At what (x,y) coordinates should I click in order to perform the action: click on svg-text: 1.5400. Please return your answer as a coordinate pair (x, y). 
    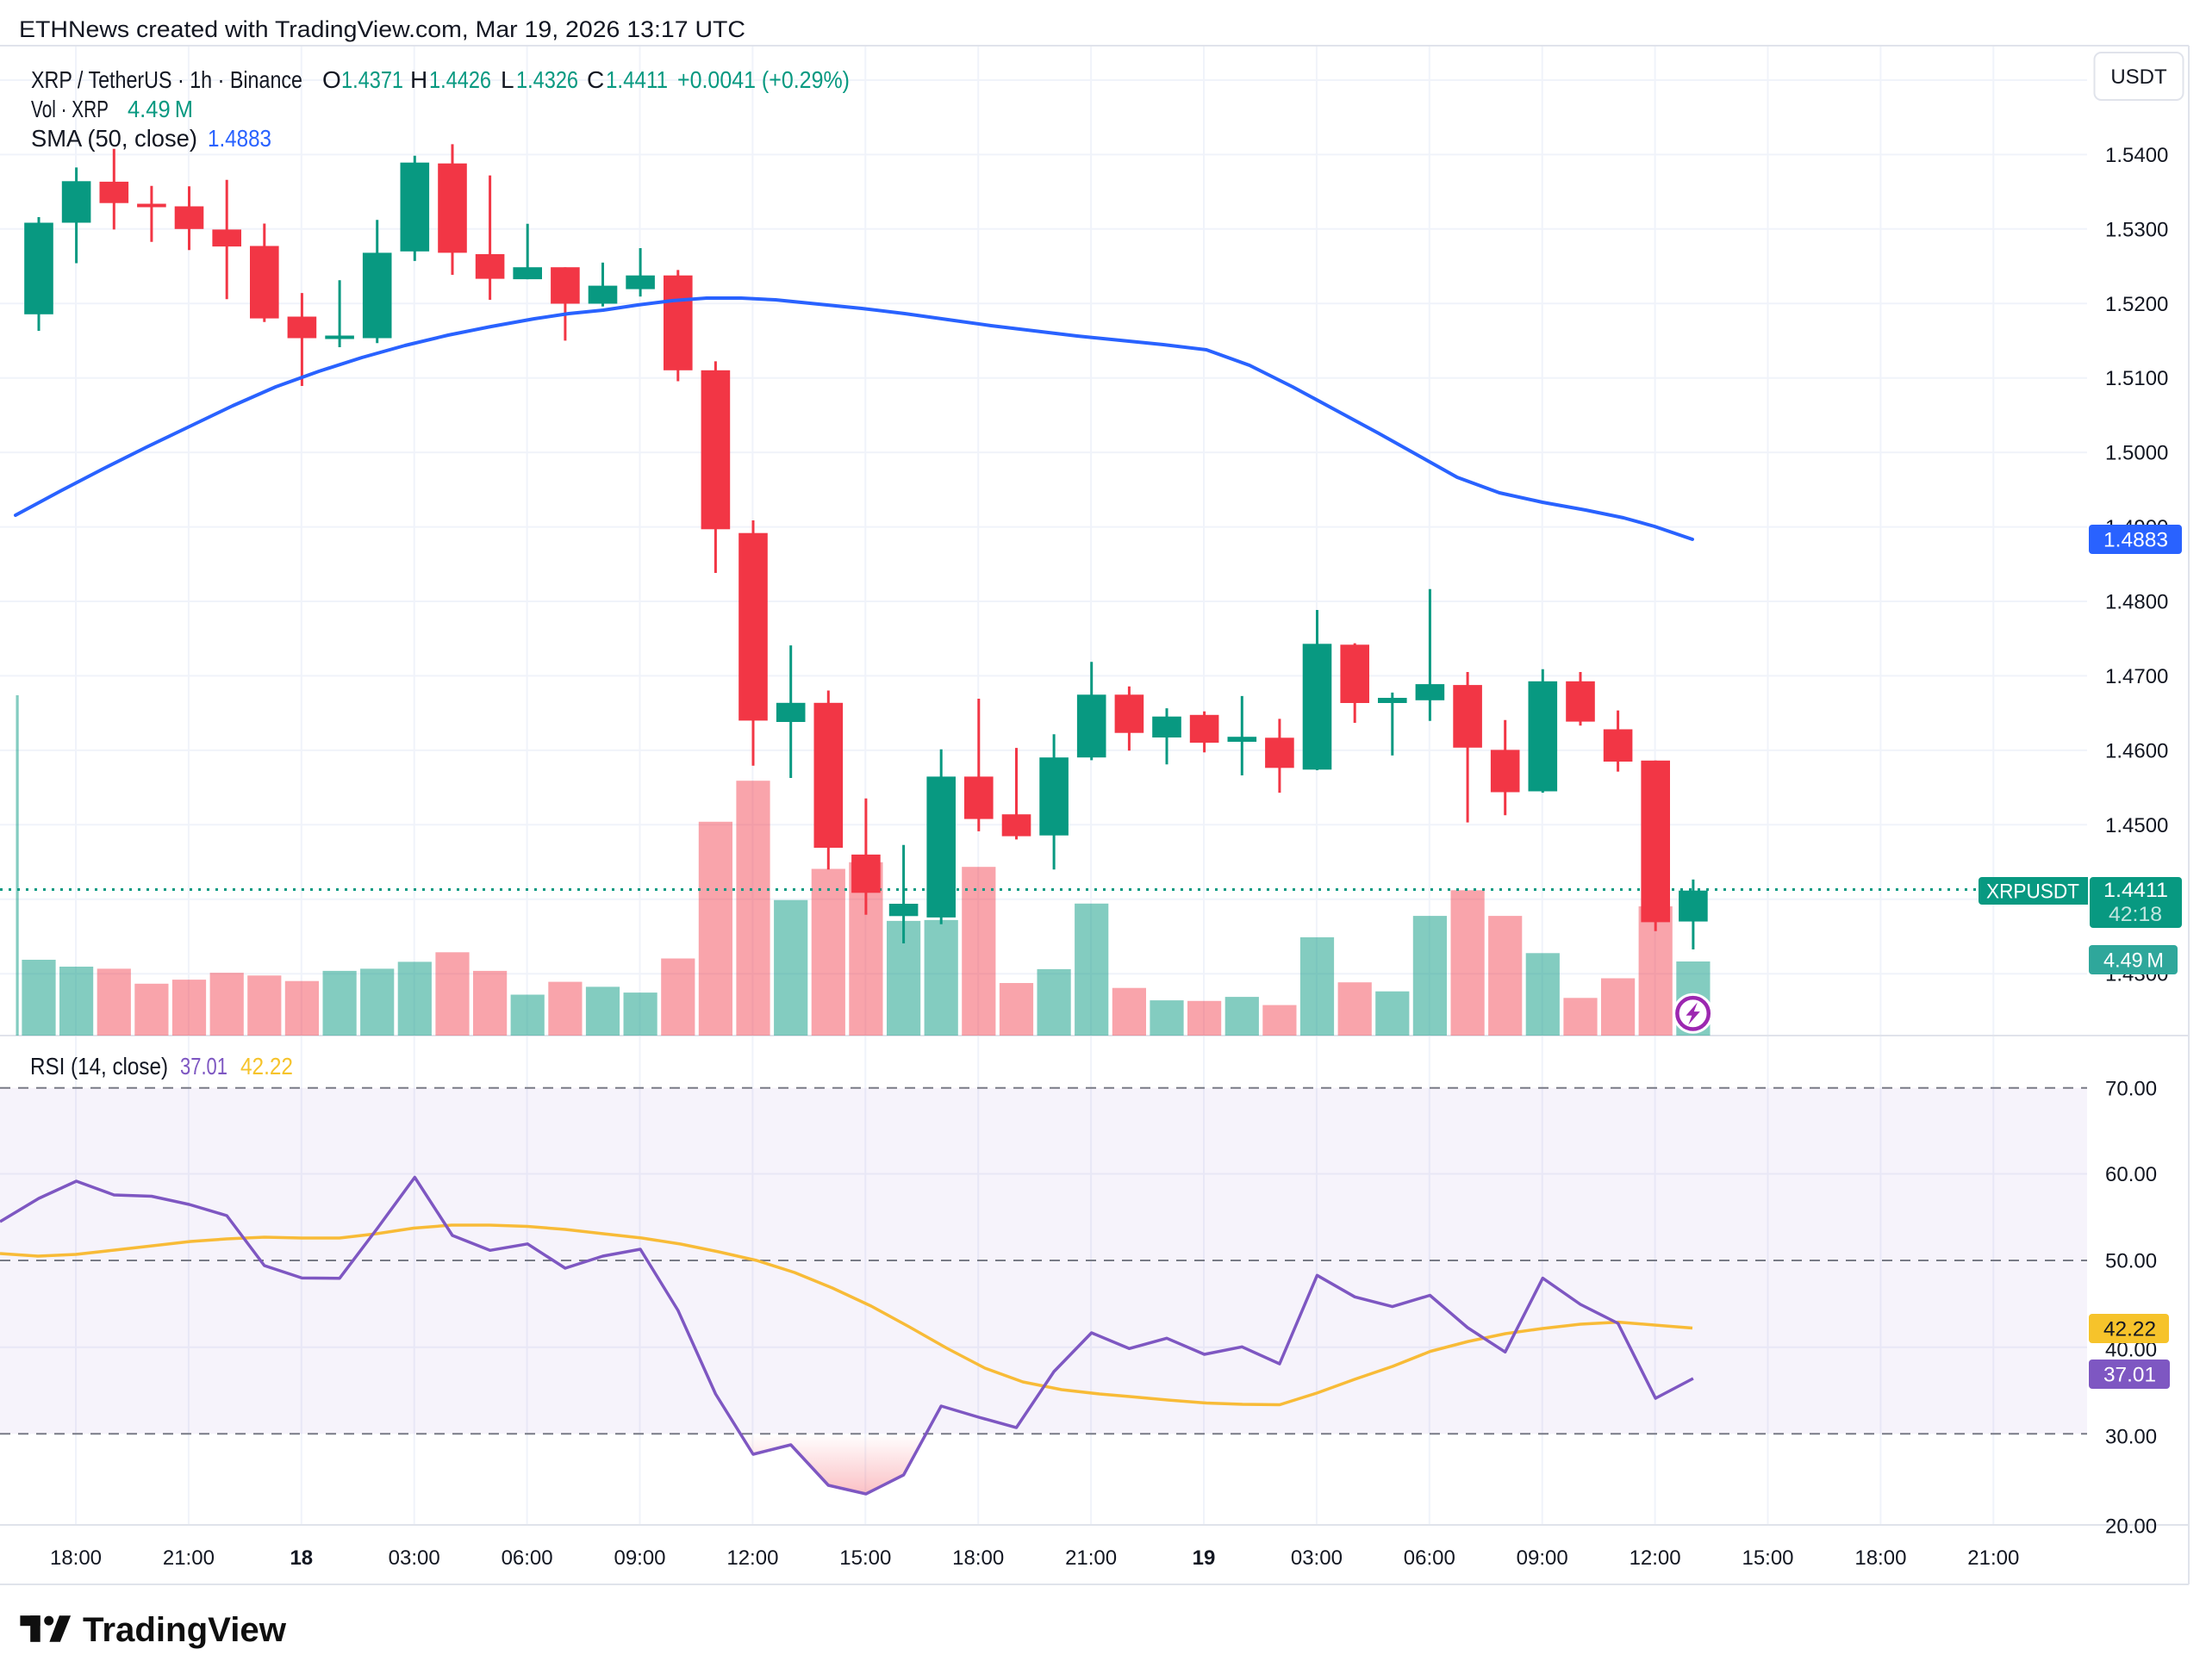
    Looking at the image, I should click on (2136, 156).